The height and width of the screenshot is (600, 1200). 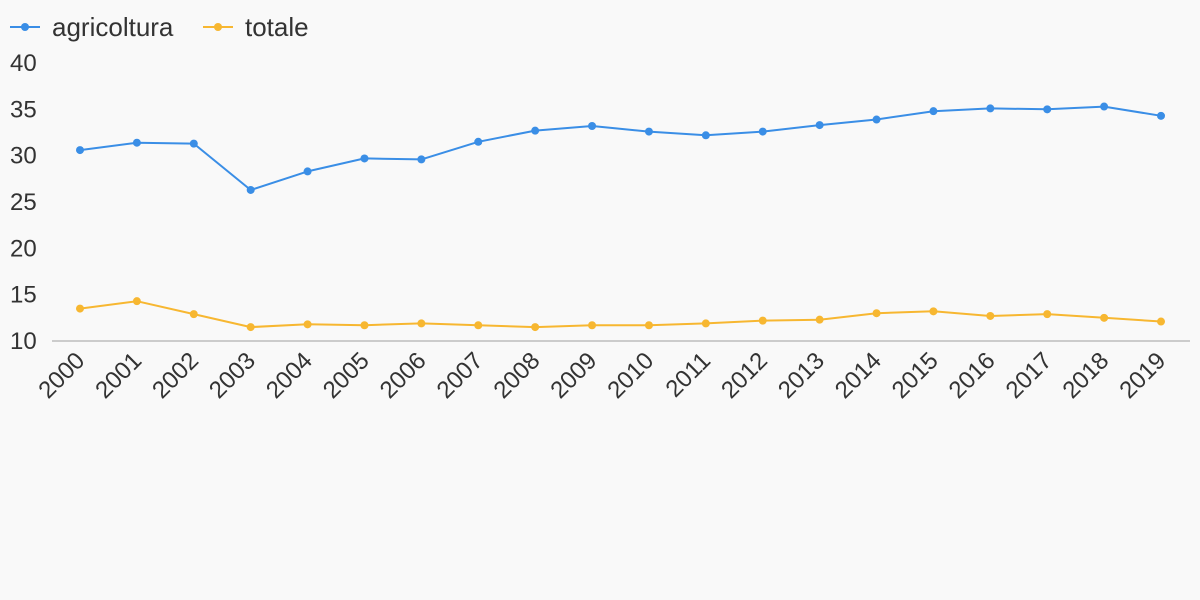 I want to click on data-point-totale-2011, so click(x=705, y=323).